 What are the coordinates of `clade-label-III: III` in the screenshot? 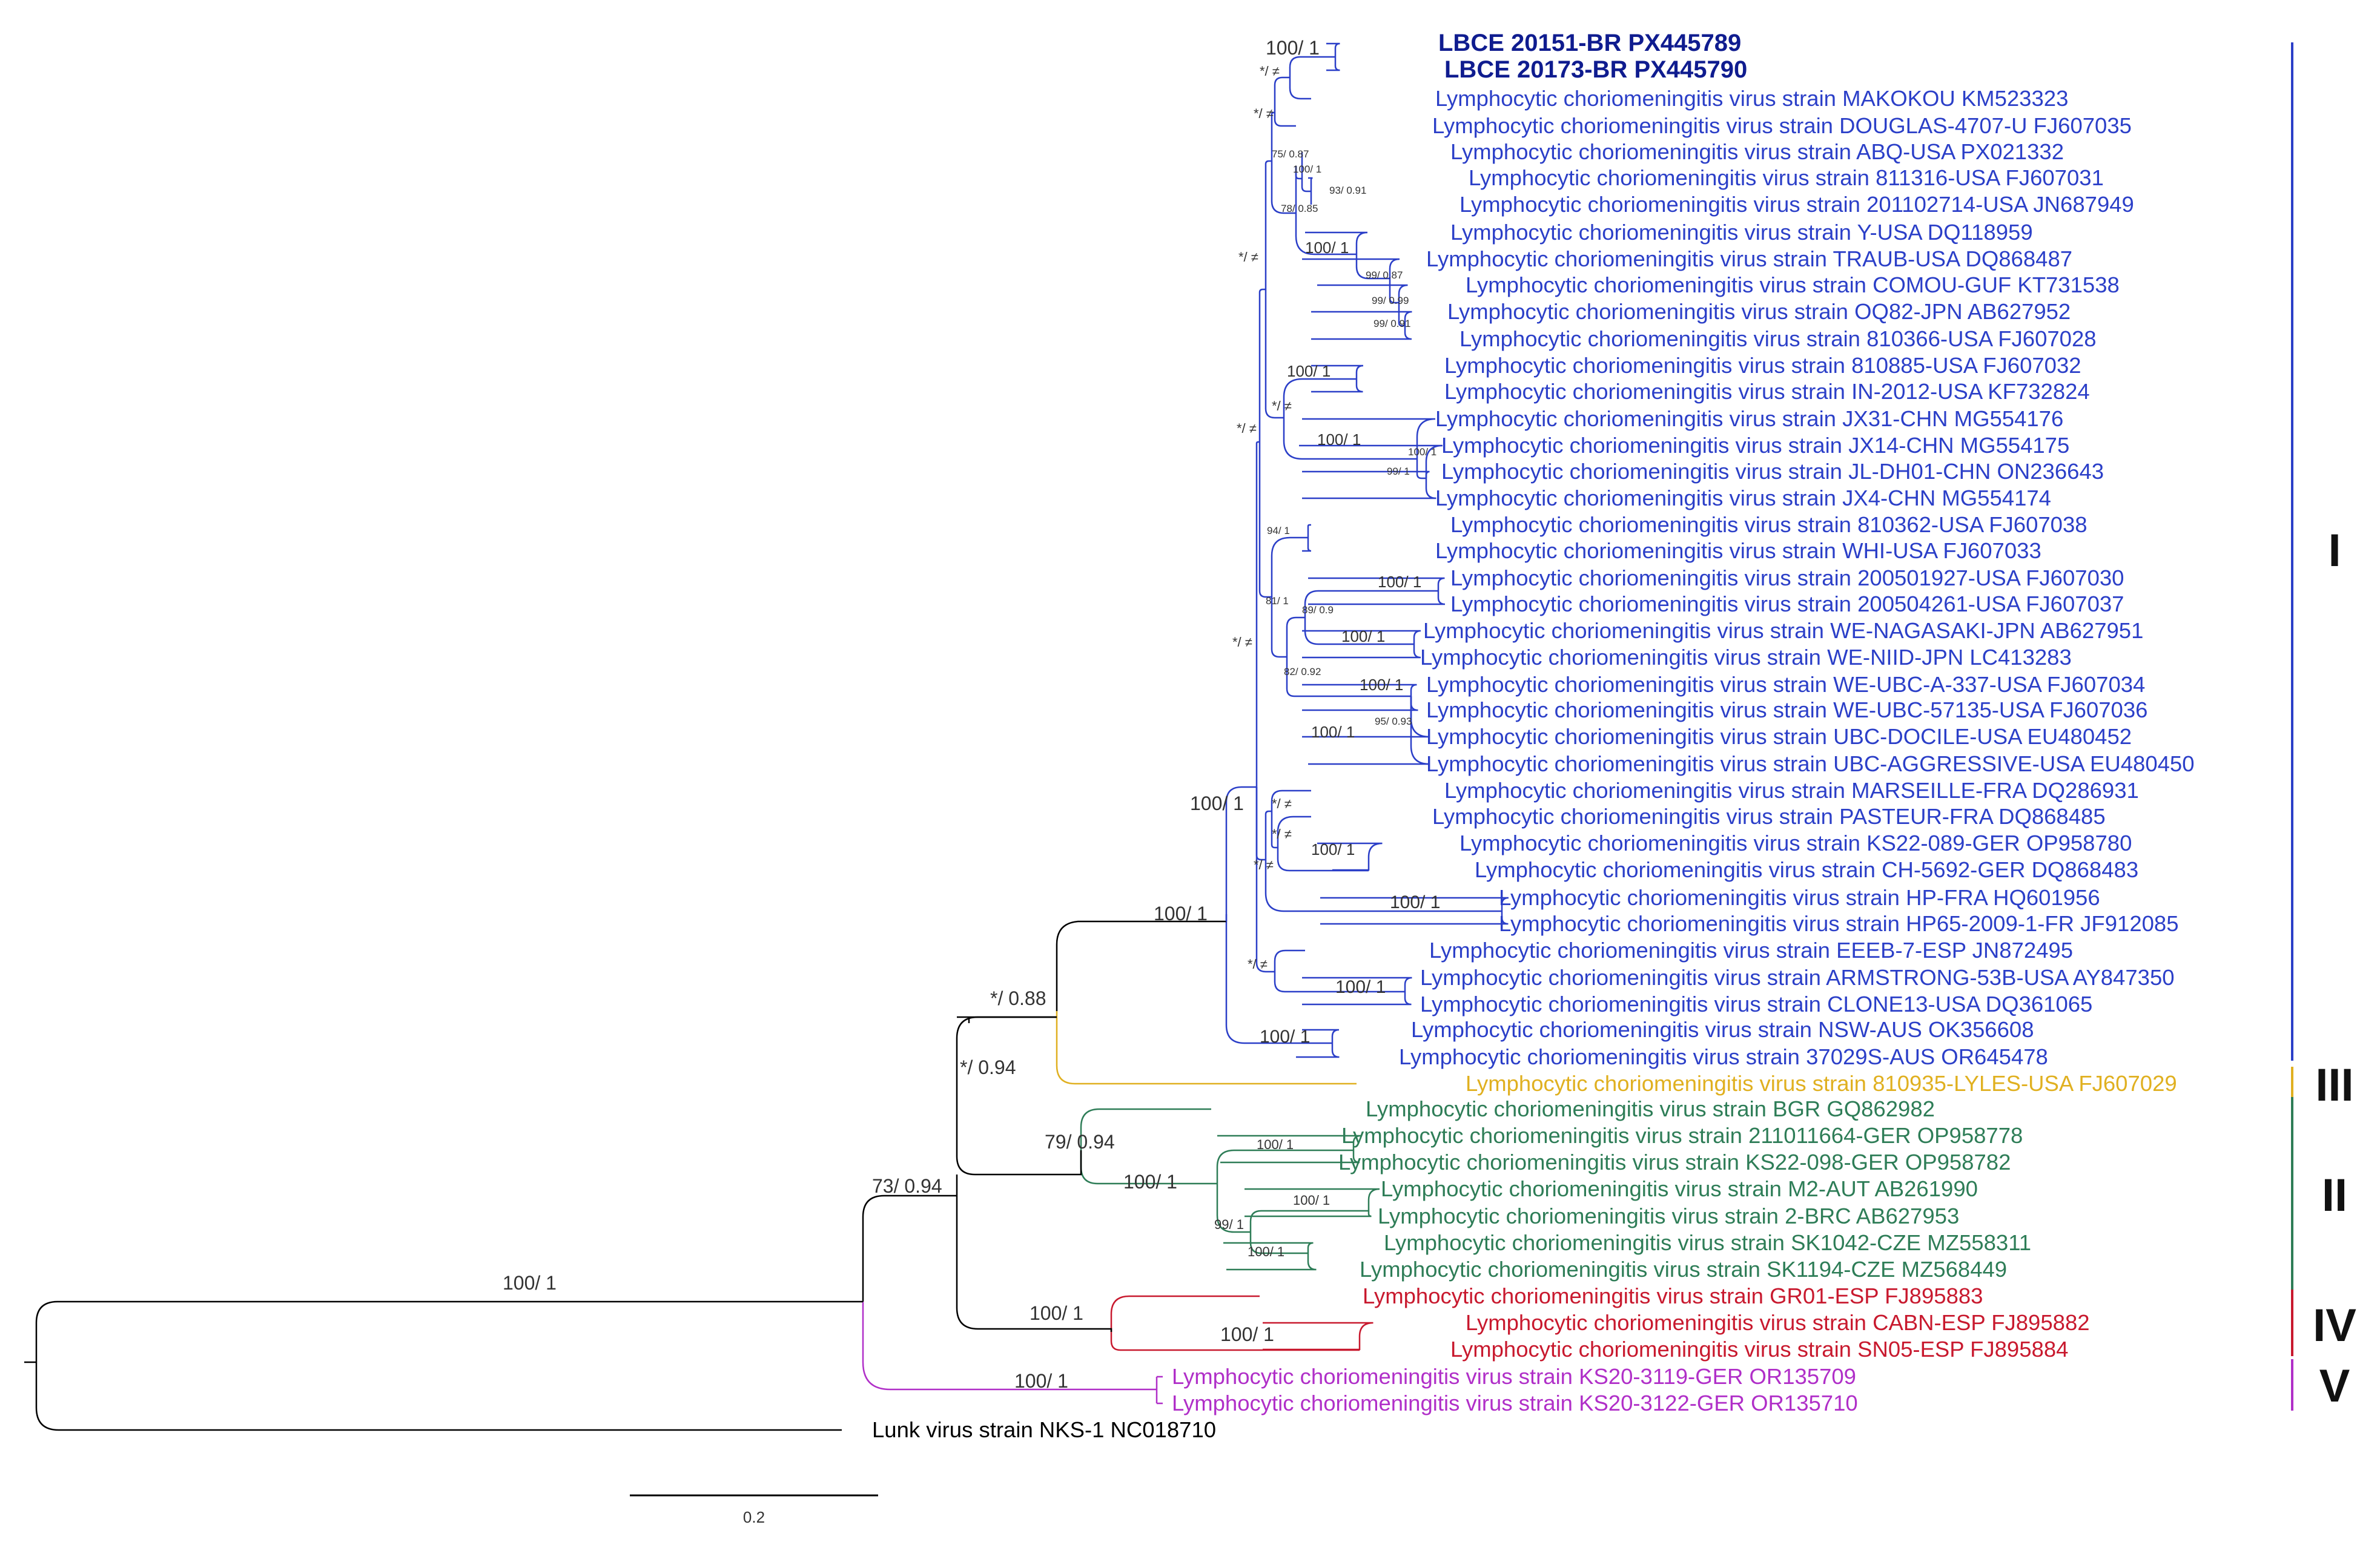 It's located at (2334, 1085).